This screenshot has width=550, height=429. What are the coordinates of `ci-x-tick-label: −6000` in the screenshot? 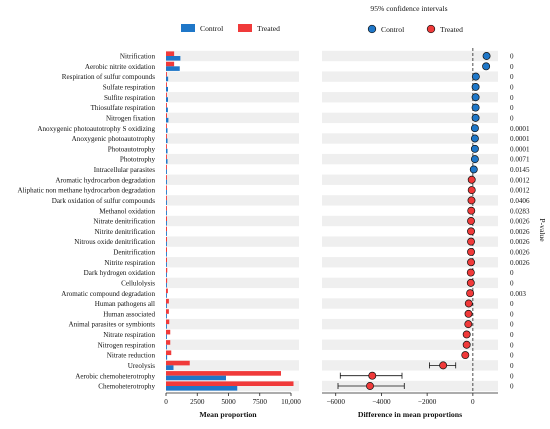 It's located at (335, 402).